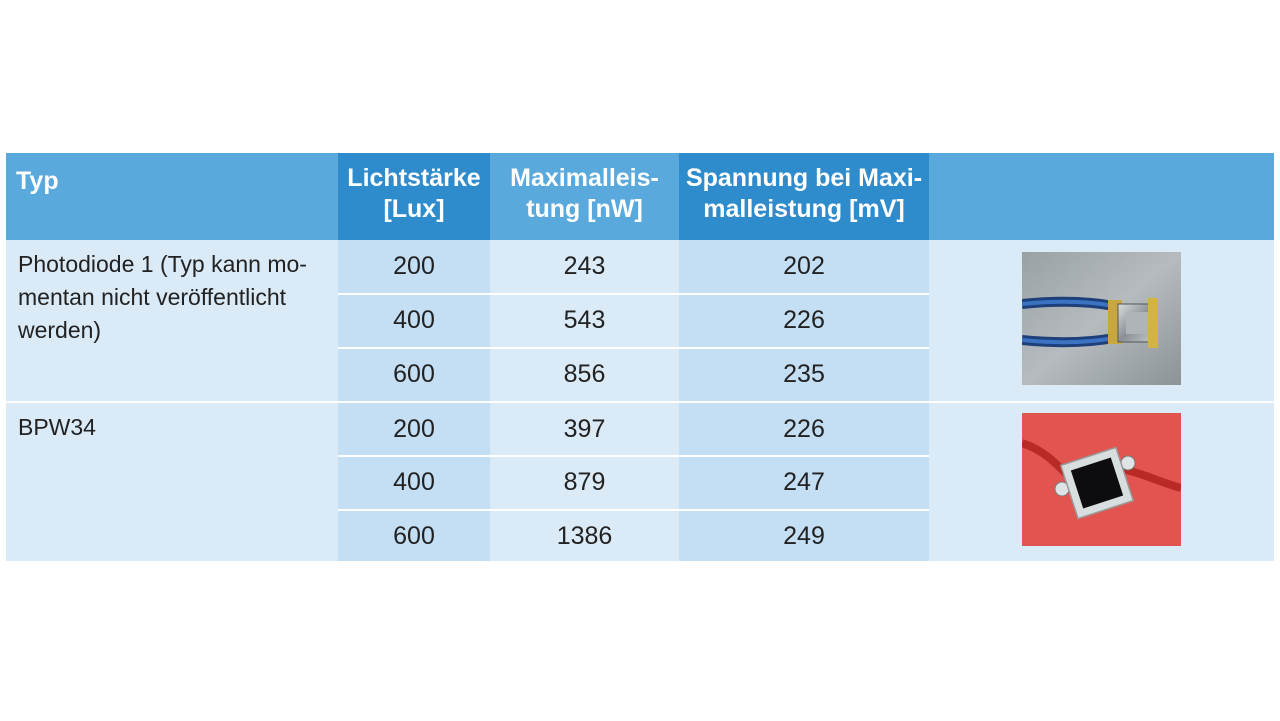 Image resolution: width=1280 pixels, height=721 pixels. Describe the element at coordinates (172, 482) in the screenshot. I see `typ-cell-bpw34: BPW34` at that location.